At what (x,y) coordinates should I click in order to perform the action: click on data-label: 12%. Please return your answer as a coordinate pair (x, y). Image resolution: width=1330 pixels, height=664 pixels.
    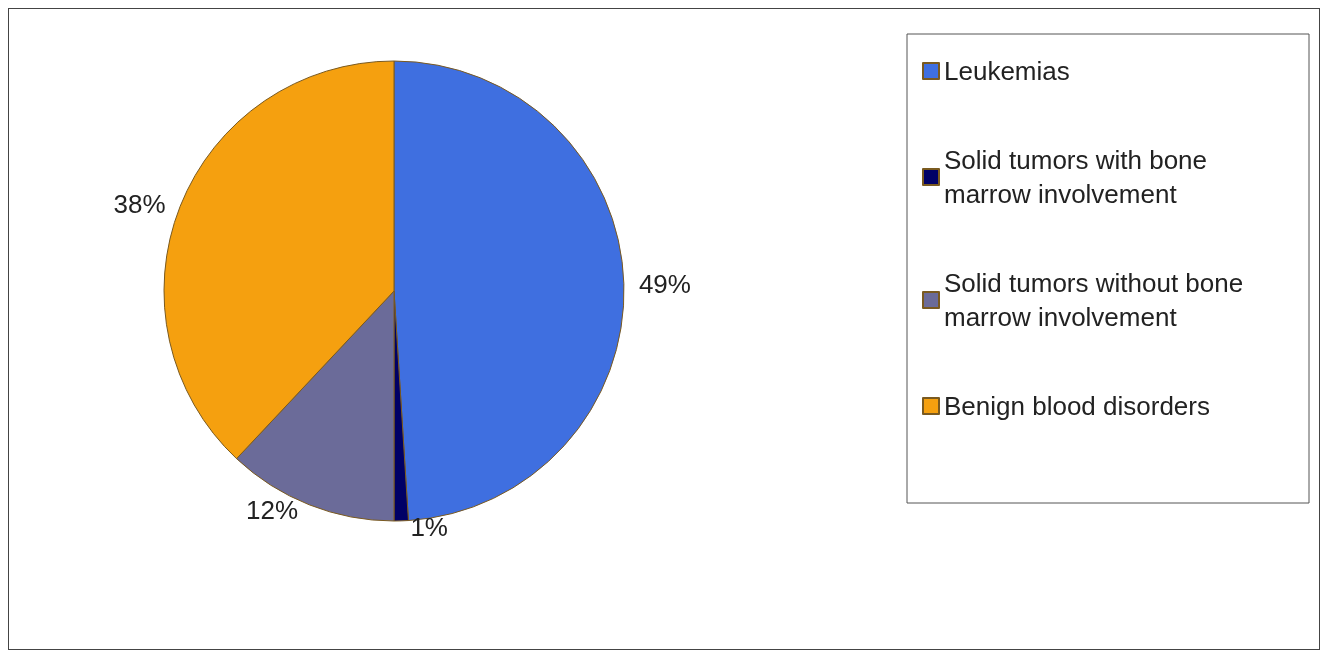
    Looking at the image, I should click on (272, 510).